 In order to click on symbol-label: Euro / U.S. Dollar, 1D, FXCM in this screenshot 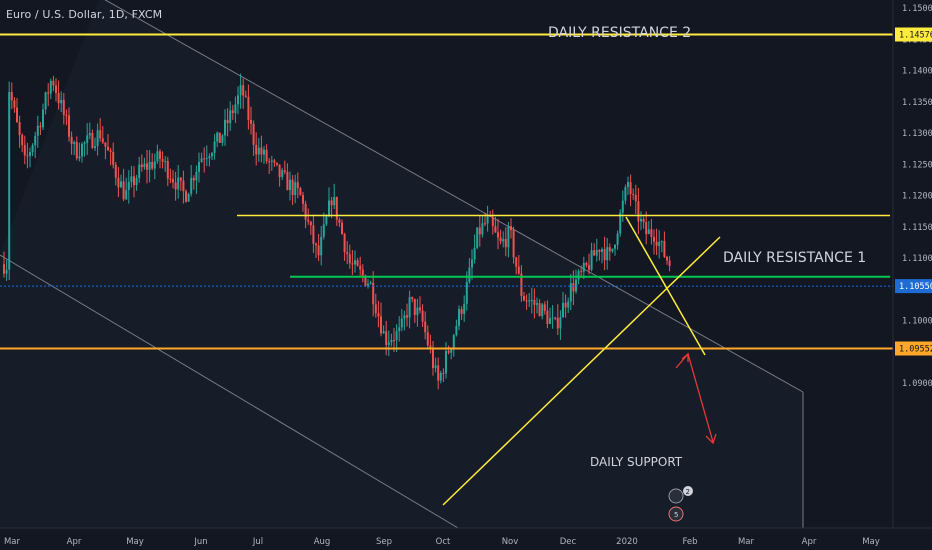, I will do `click(84, 14)`.